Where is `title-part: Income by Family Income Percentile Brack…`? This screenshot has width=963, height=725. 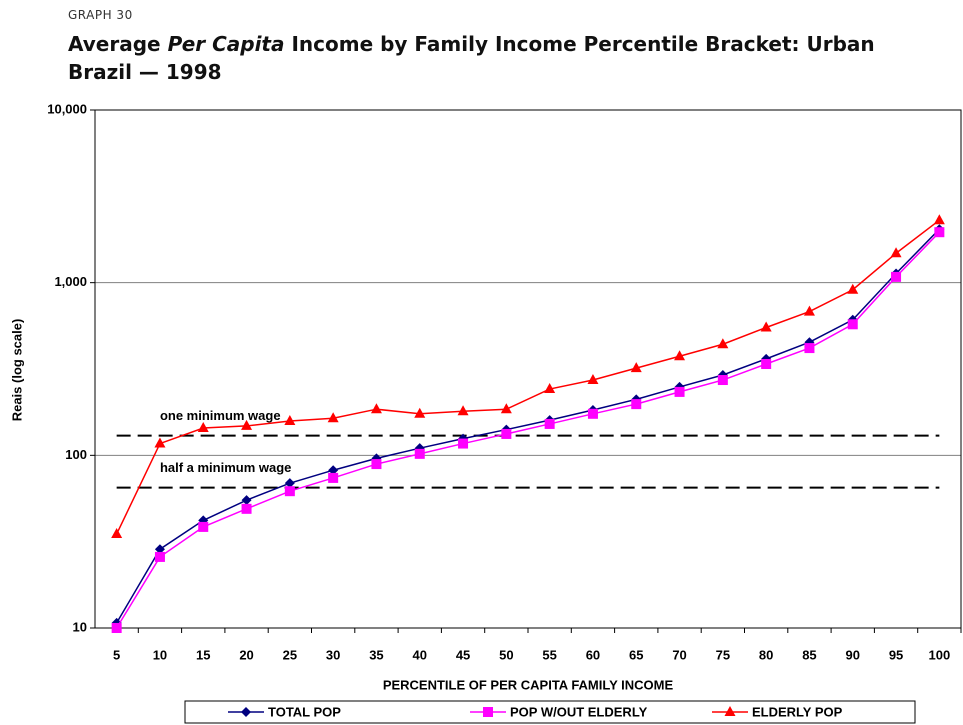
title-part: Income by Family Income Percentile Brack… is located at coordinates (471, 58).